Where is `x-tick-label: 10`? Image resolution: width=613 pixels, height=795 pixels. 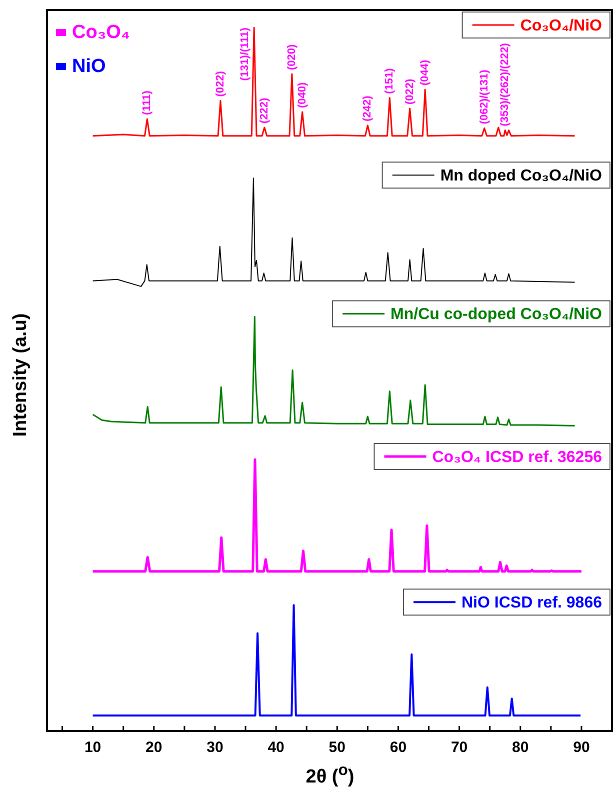
x-tick-label: 10 is located at coordinates (93, 747).